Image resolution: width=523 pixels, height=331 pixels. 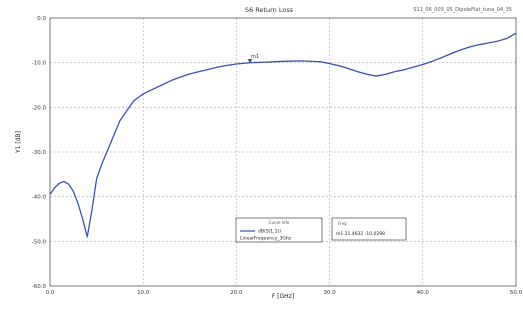 I want to click on y-tick-label: -10.0, so click(x=39, y=64).